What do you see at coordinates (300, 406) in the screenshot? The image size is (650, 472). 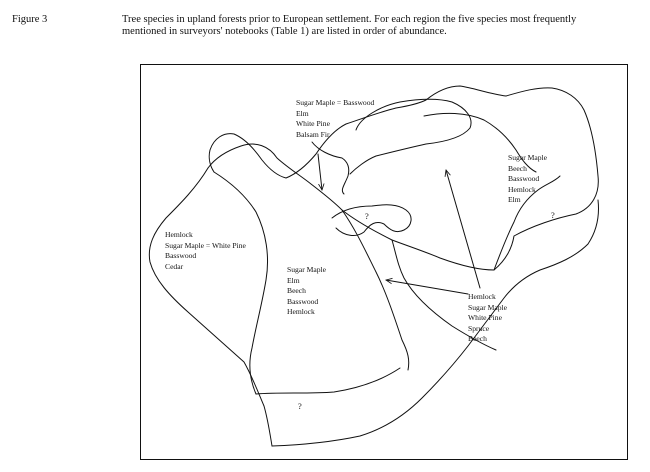 I see `unknown-marker-south: ?` at bounding box center [300, 406].